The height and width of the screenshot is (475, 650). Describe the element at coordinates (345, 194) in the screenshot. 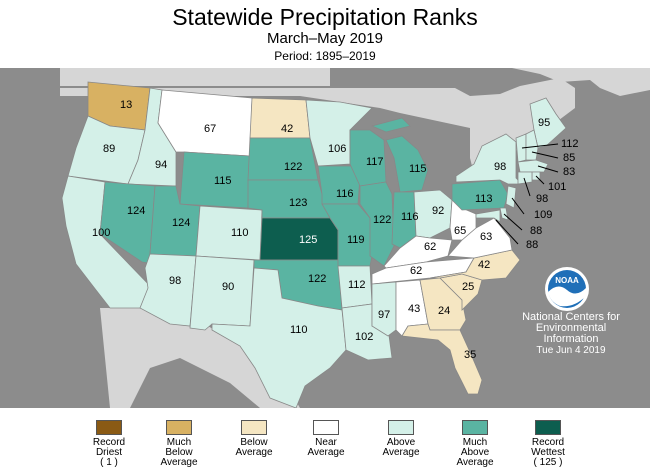

I see `rank-label-ia: 116` at that location.